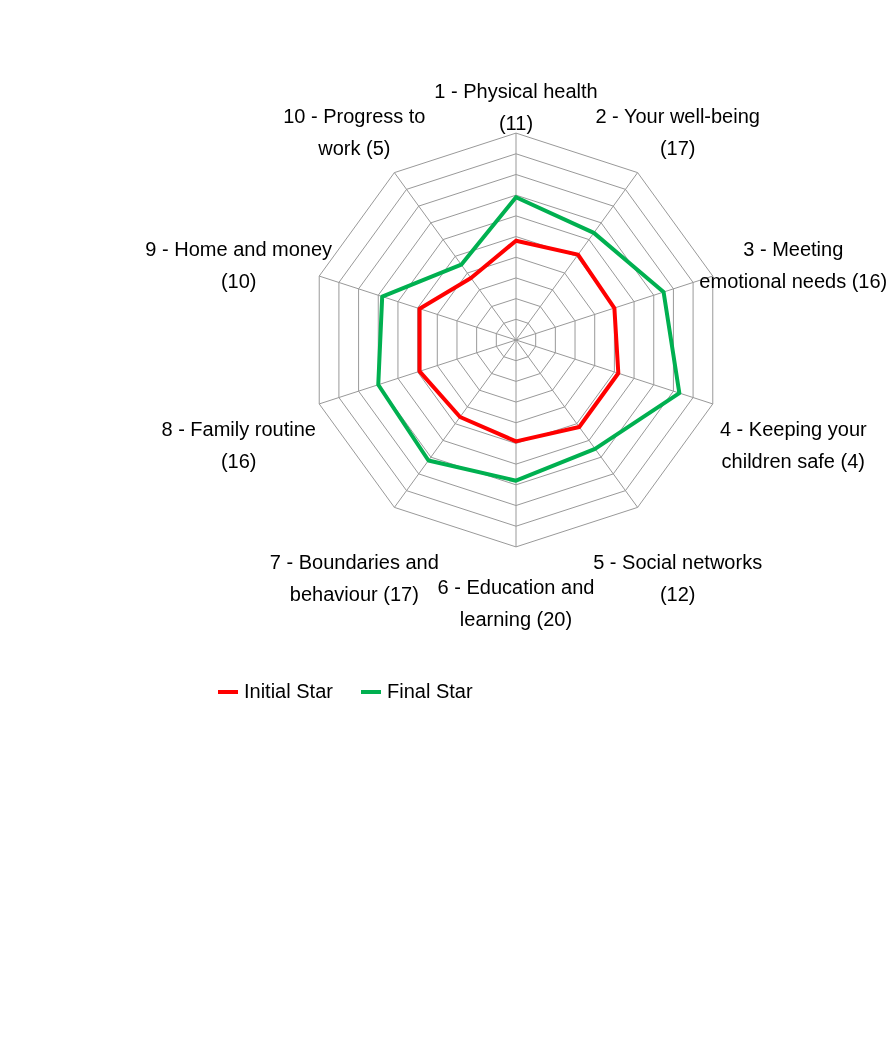 The image size is (895, 1046). I want to click on spoke-label: 4 - Keeping your children safe (4), so click(793, 445).